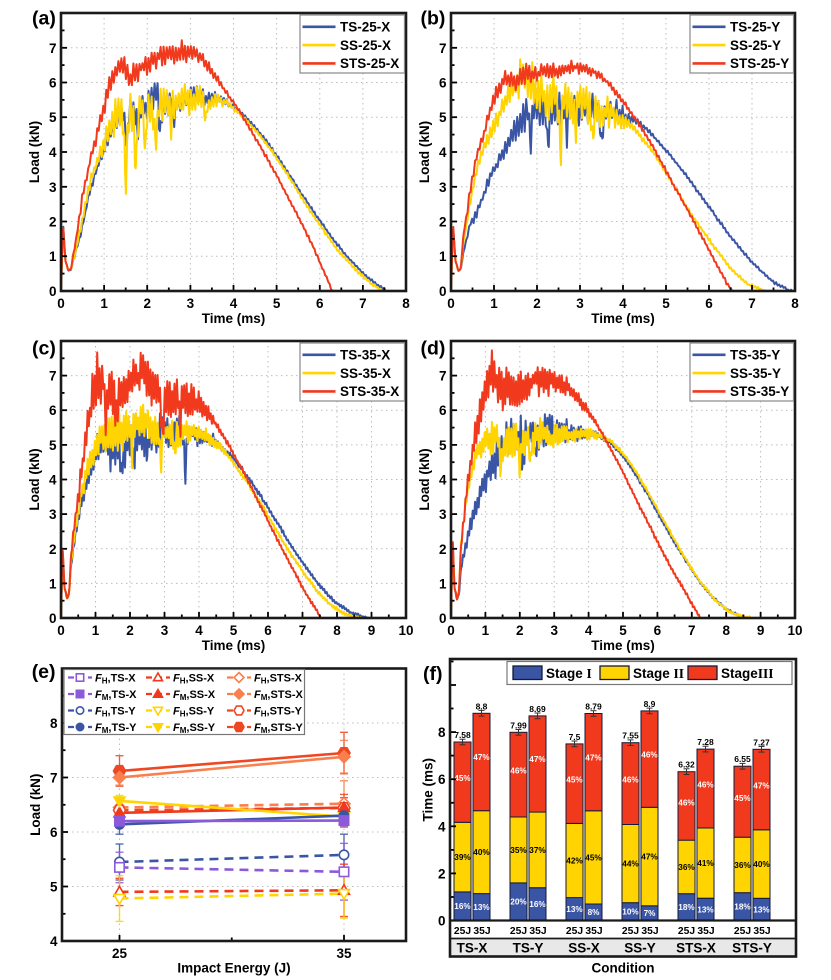 This screenshot has height=980, width=831. I want to click on svg-text: (e), so click(44, 672).